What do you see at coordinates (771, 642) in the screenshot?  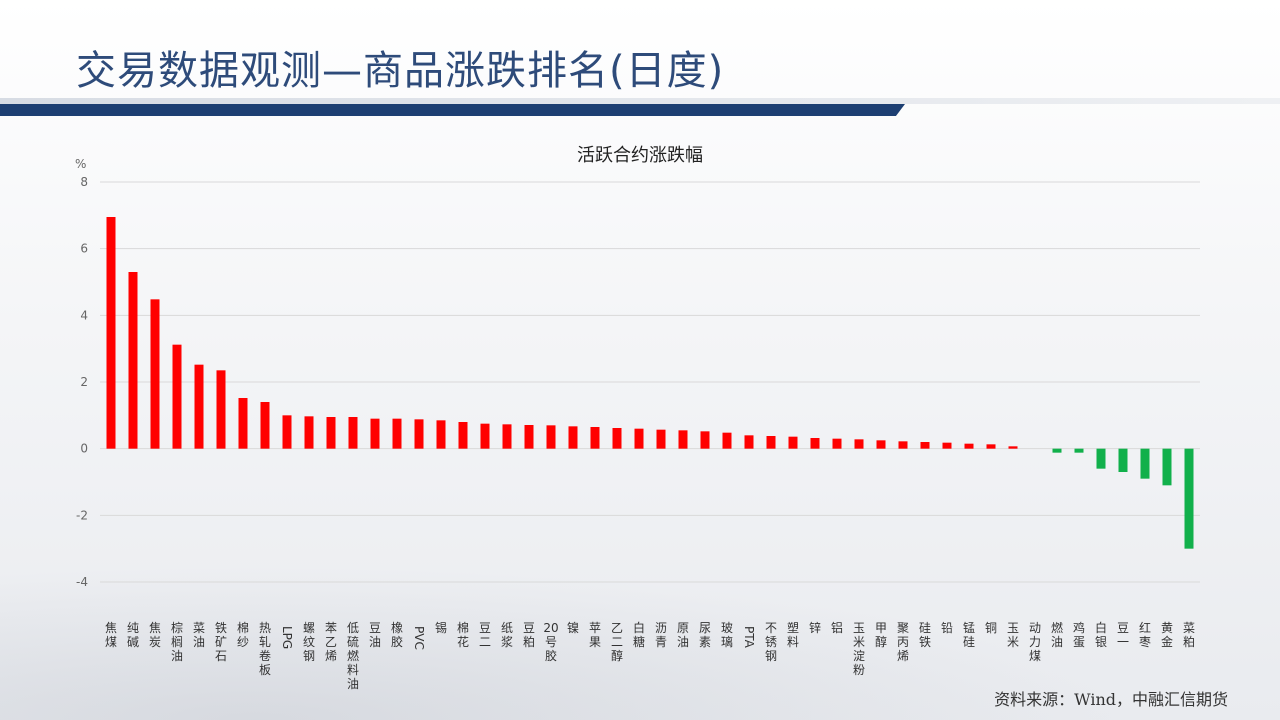 I see `x-tick-label: 不锈钢` at bounding box center [771, 642].